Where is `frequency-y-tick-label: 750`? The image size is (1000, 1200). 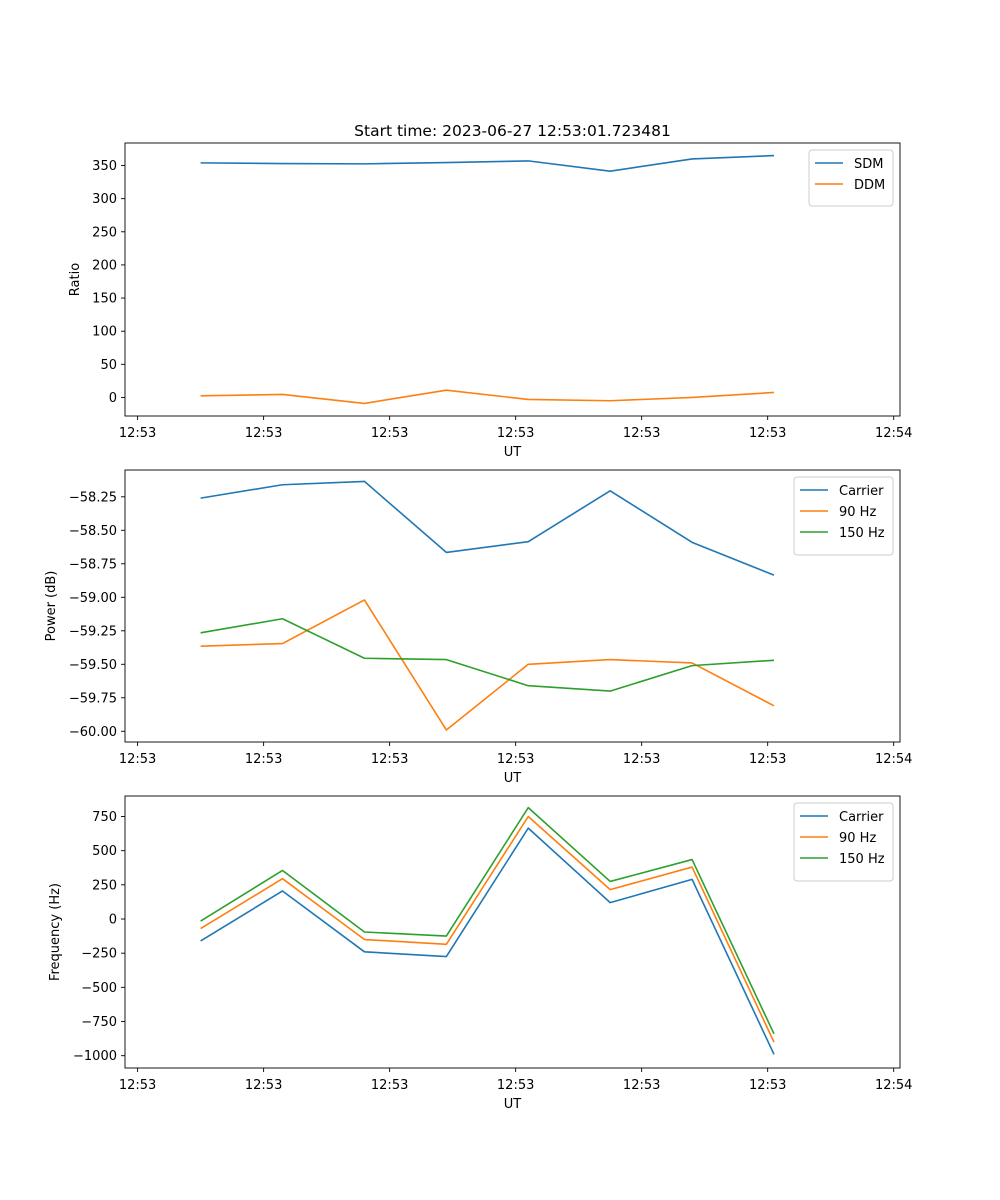 frequency-y-tick-label: 750 is located at coordinates (104, 817).